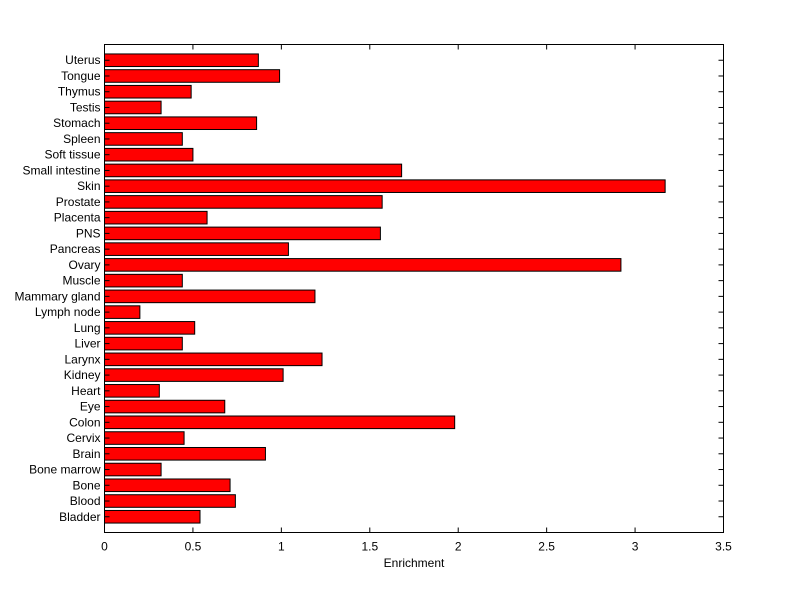 The height and width of the screenshot is (604, 800). Describe the element at coordinates (82, 60) in the screenshot. I see `y-tick-label: Uterus` at that location.